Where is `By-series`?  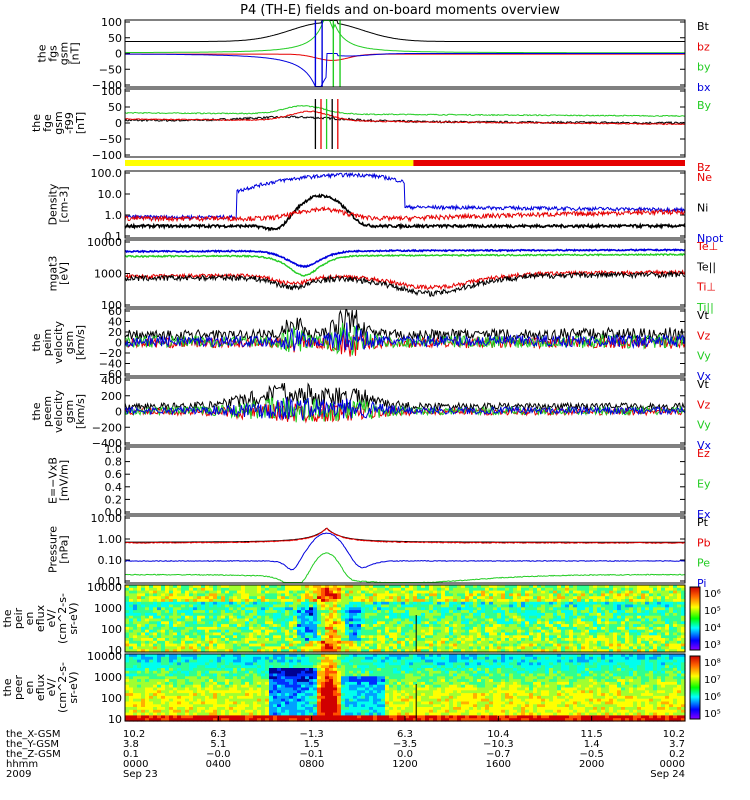
By-series is located at coordinates (405, 111).